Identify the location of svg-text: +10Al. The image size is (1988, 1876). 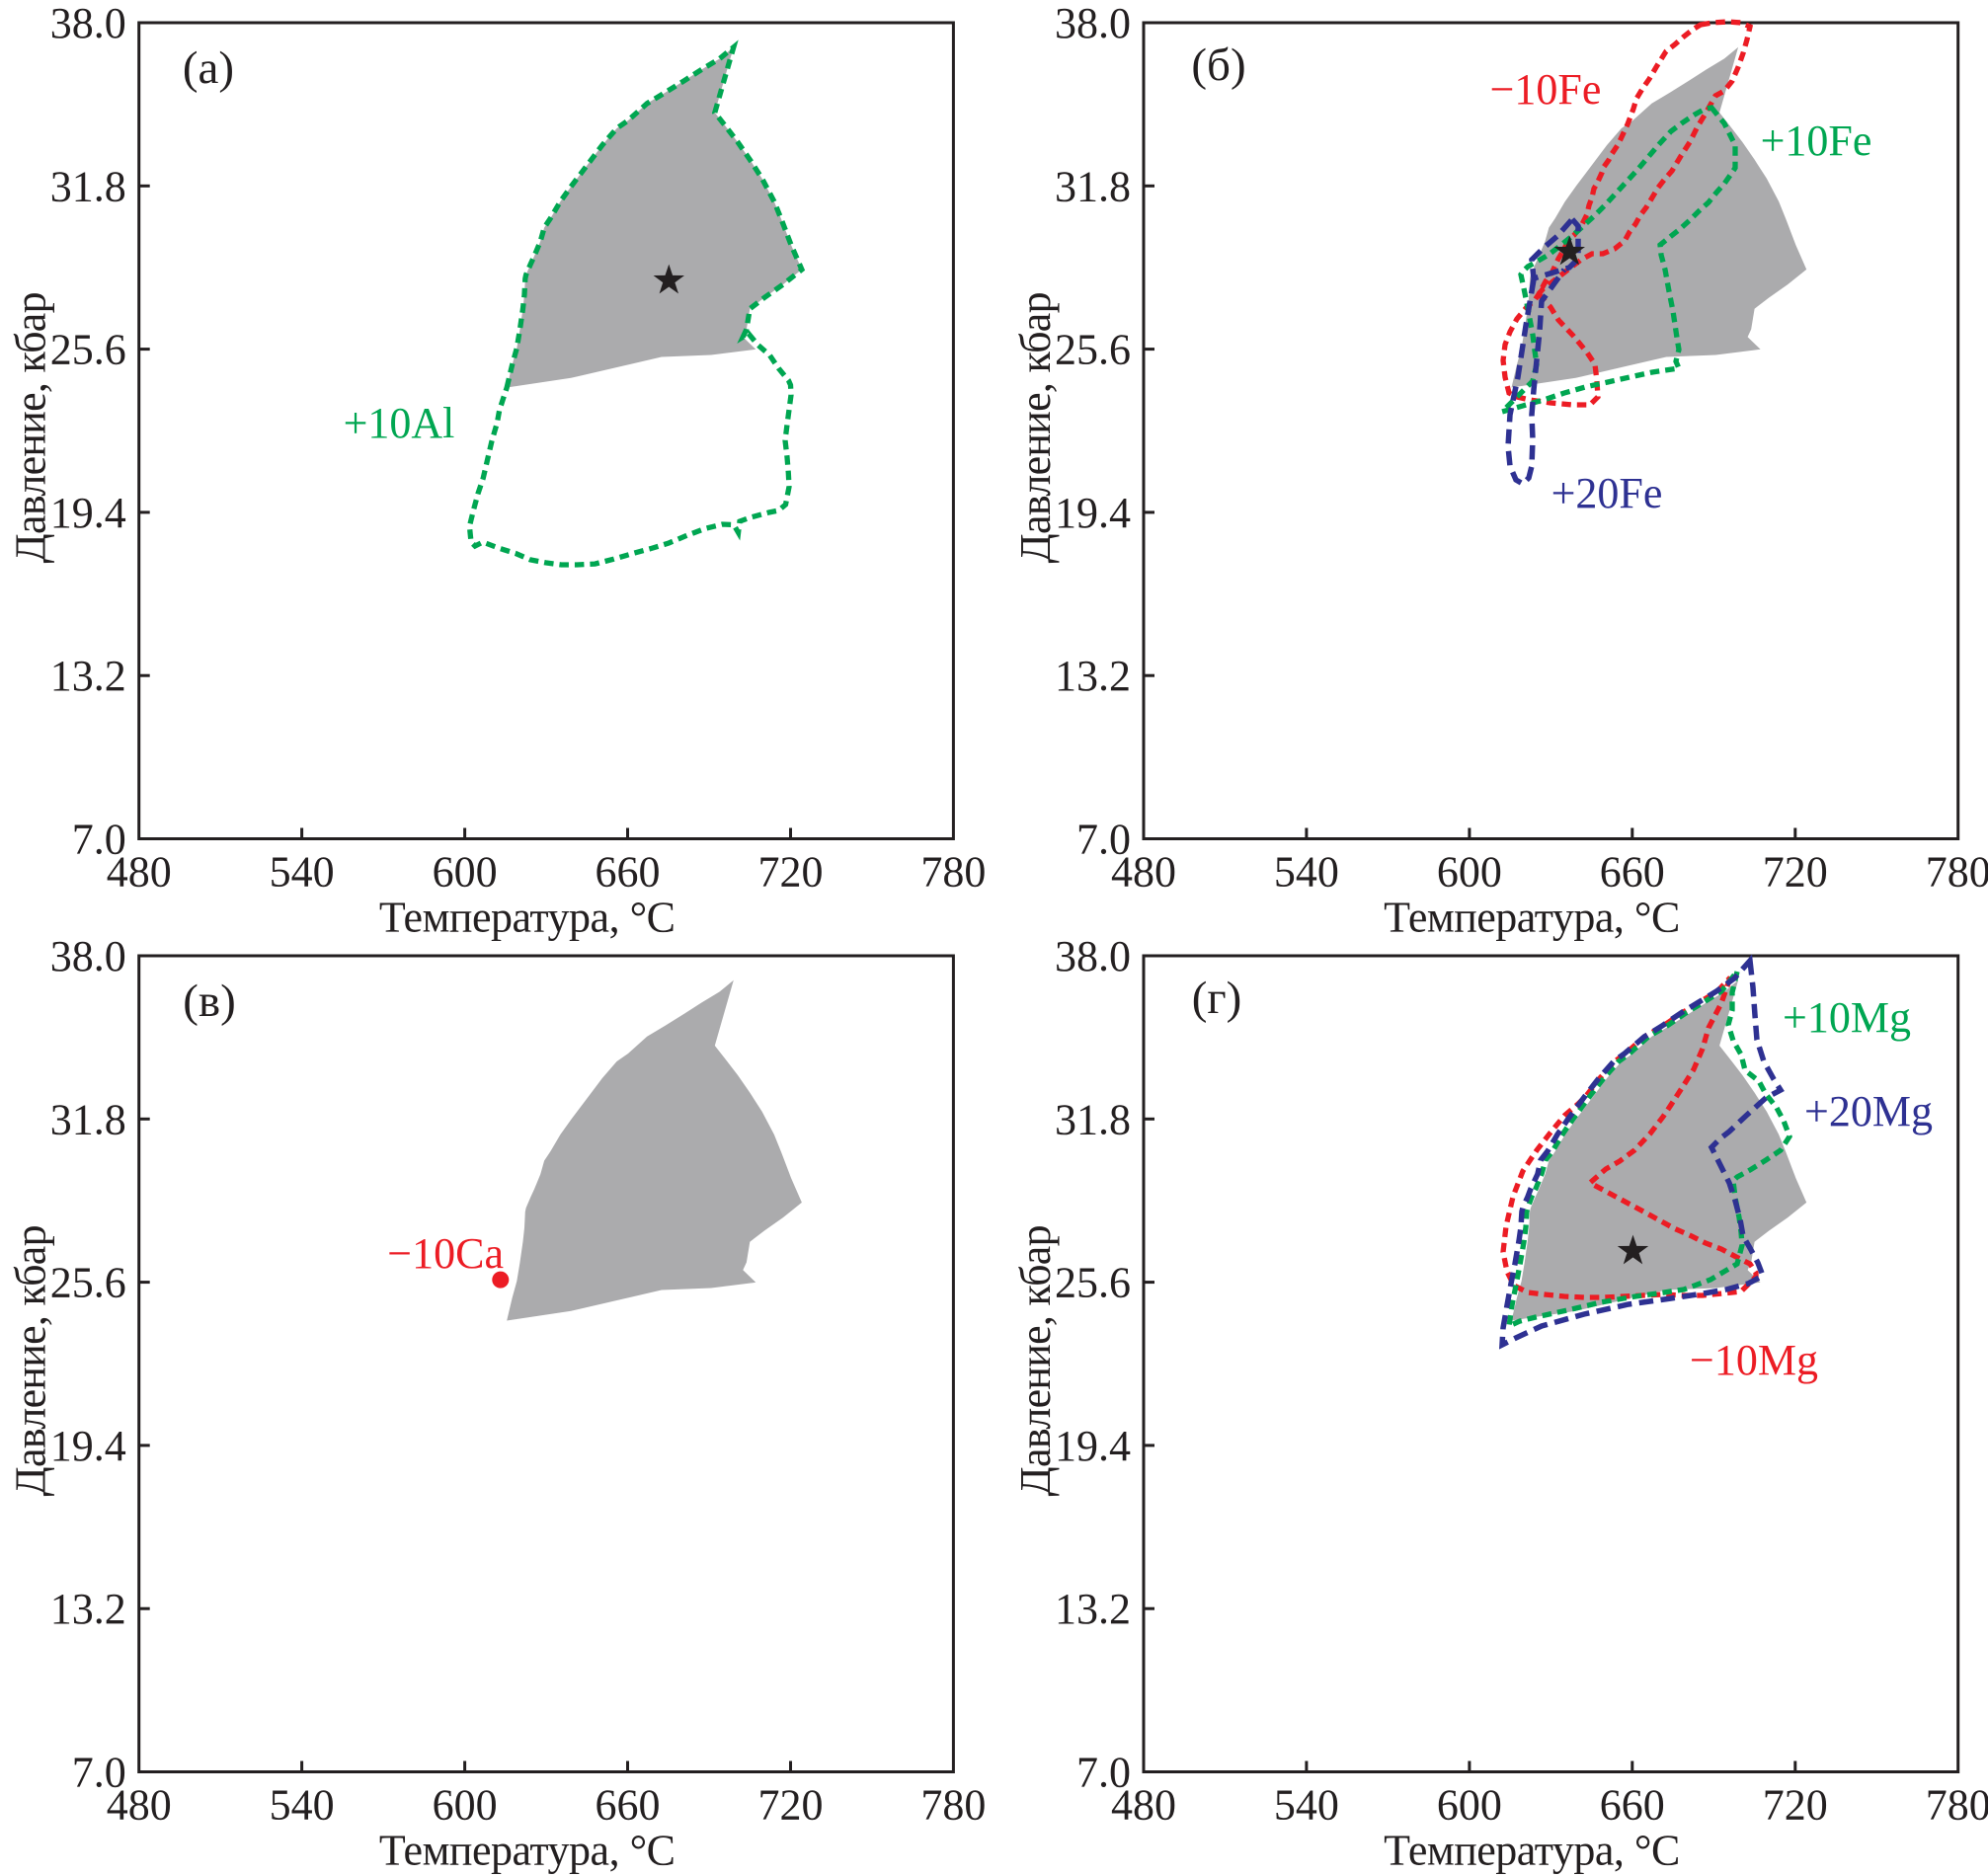
(399, 423).